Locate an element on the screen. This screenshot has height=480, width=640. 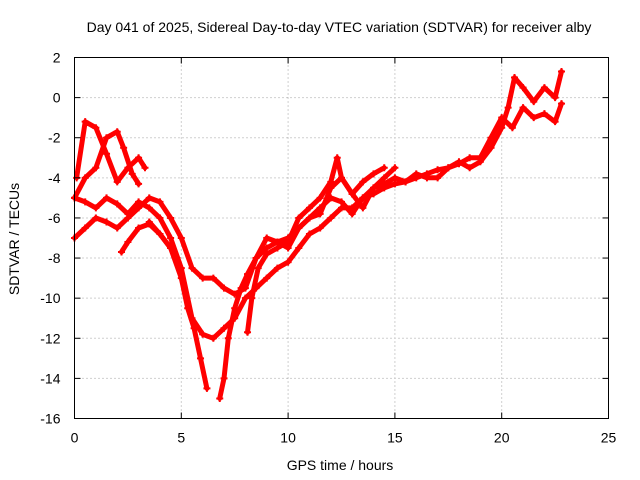
y-tick-label: -10 is located at coordinates (50, 298).